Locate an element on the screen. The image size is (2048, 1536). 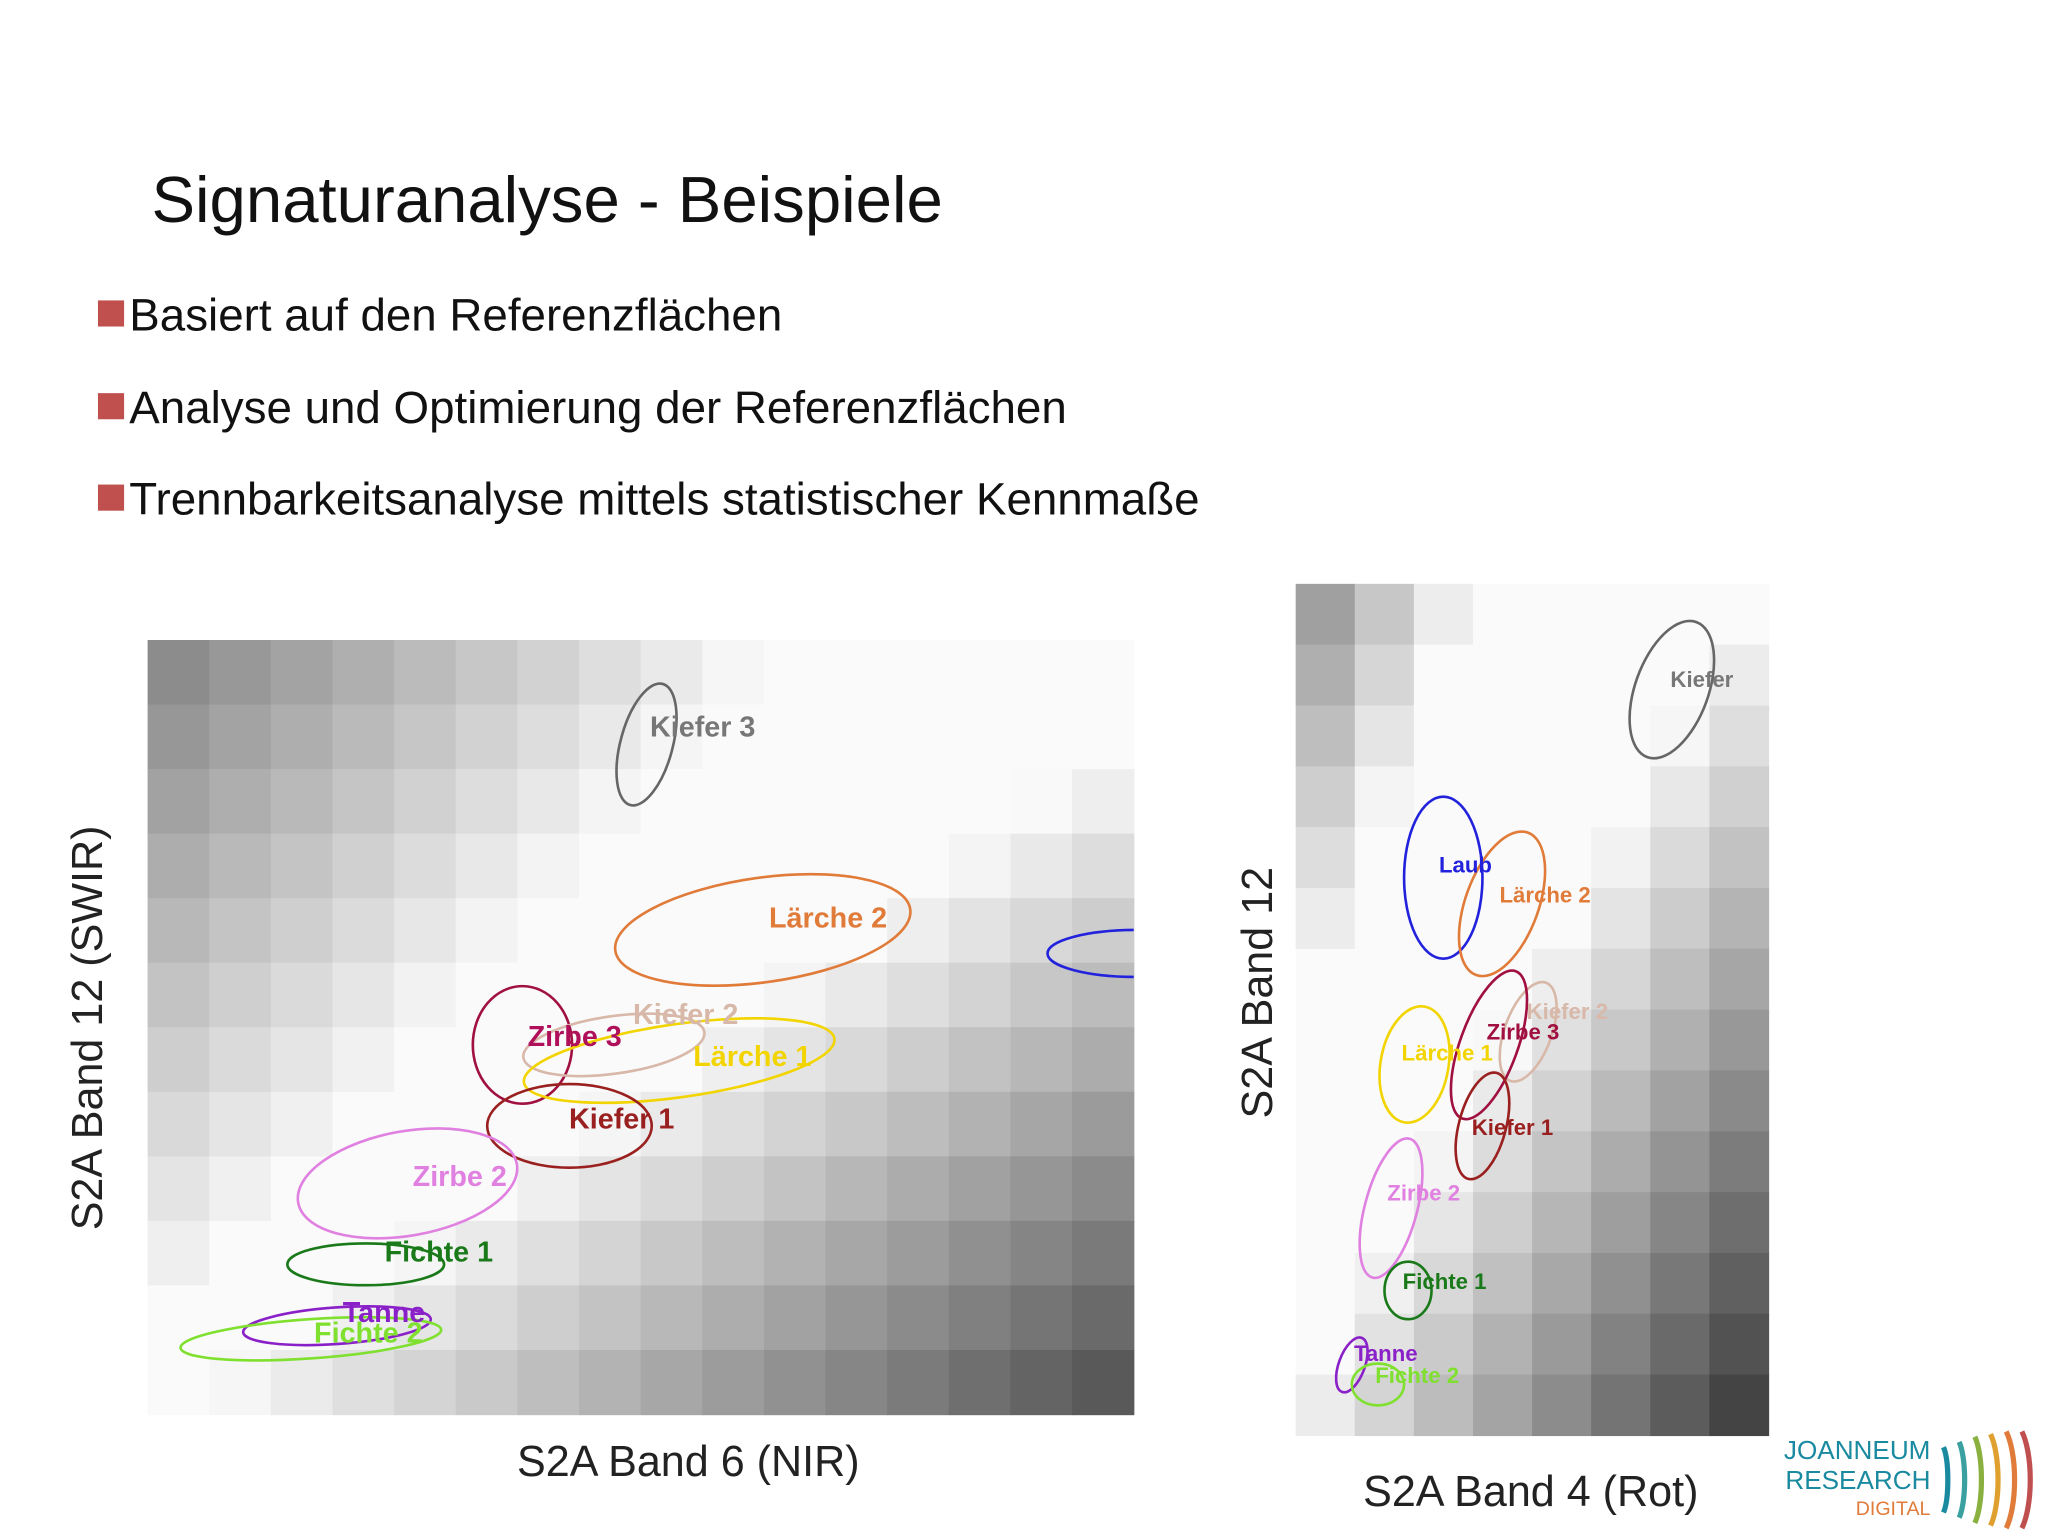
ellipse-label: Lärche 1 is located at coordinates (752, 1057).